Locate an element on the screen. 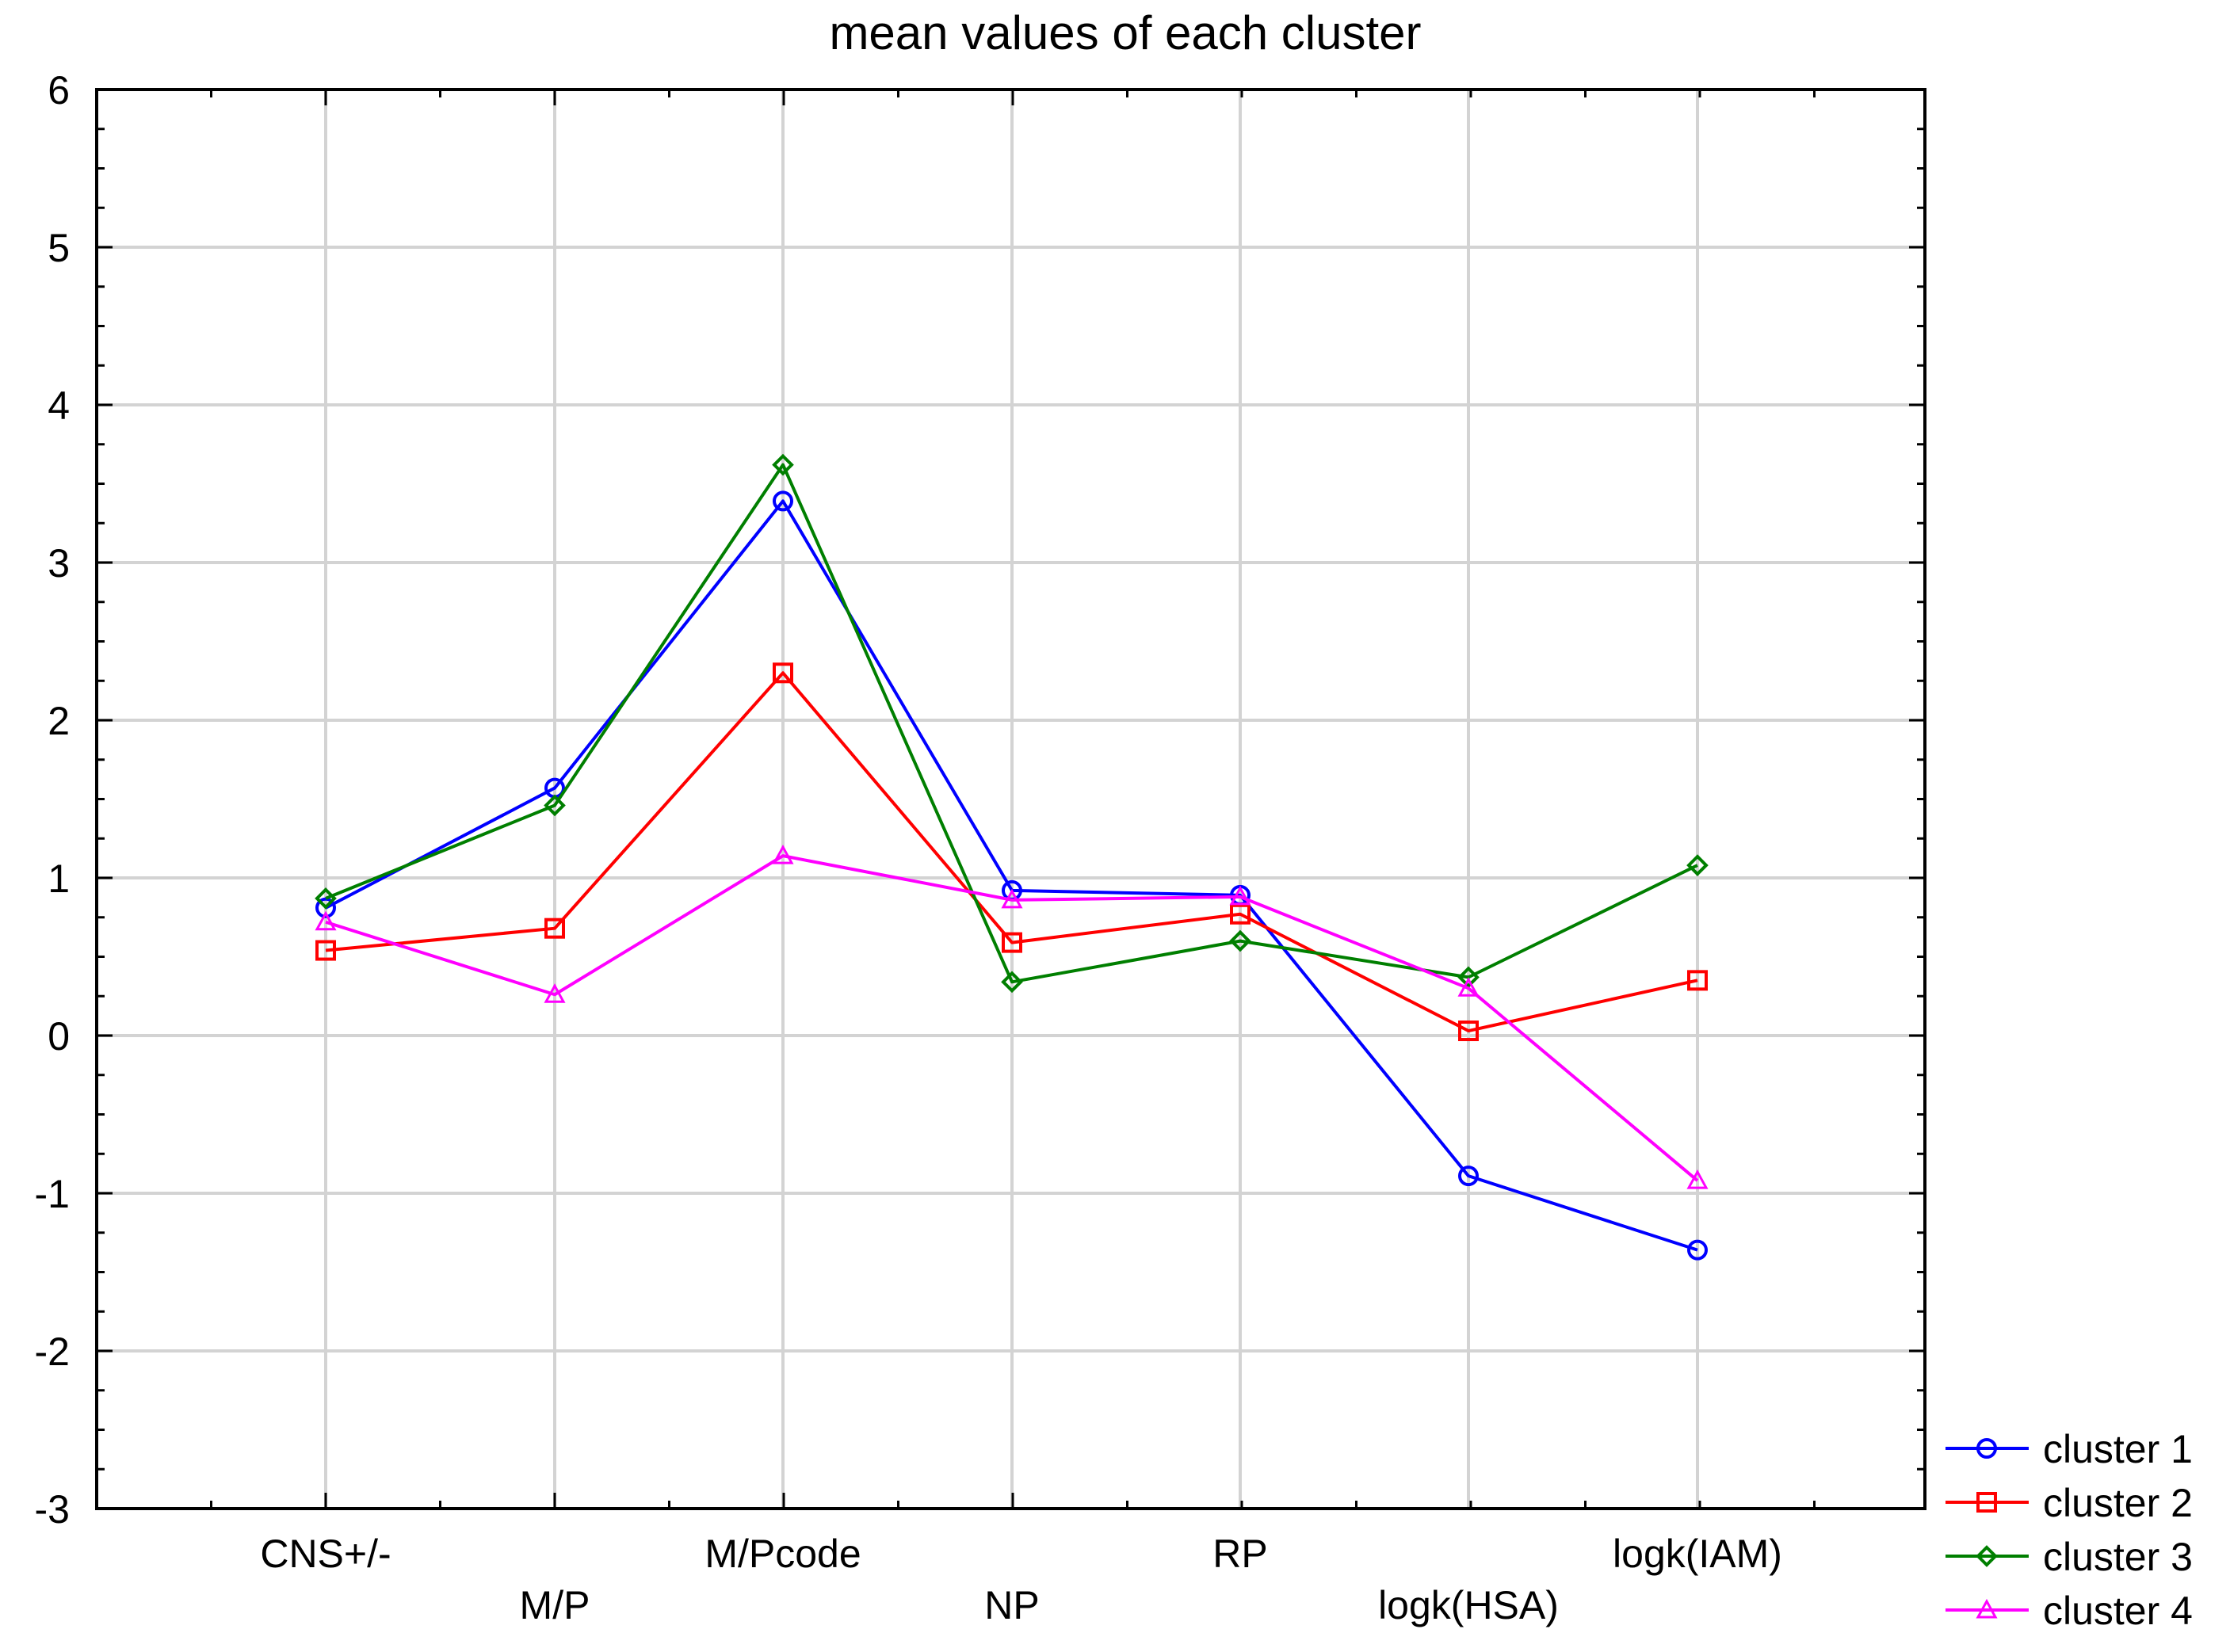 This screenshot has height=1652, width=2230. legend-label: cluster 2 is located at coordinates (2118, 1503).